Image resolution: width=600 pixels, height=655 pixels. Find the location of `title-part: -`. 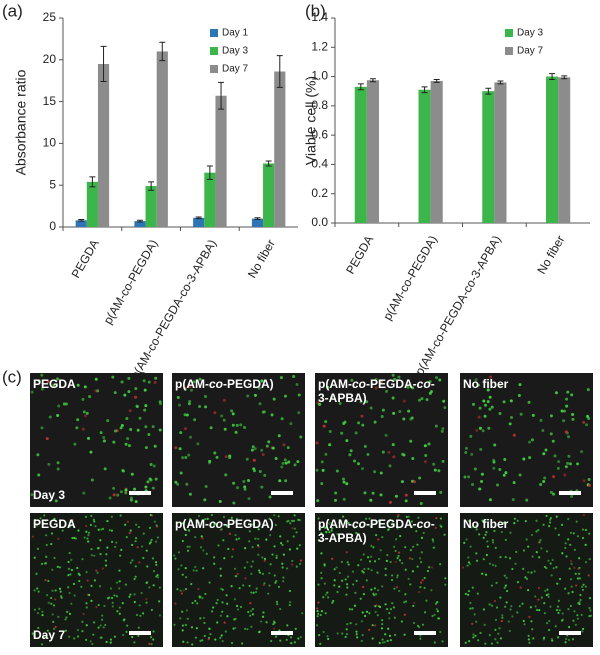

title-part: - is located at coordinates (433, 384).